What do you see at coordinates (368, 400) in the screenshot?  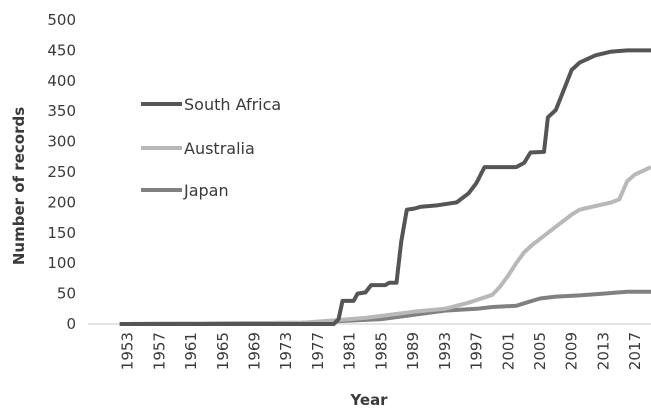 I see `x-axis-title: Year` at bounding box center [368, 400].